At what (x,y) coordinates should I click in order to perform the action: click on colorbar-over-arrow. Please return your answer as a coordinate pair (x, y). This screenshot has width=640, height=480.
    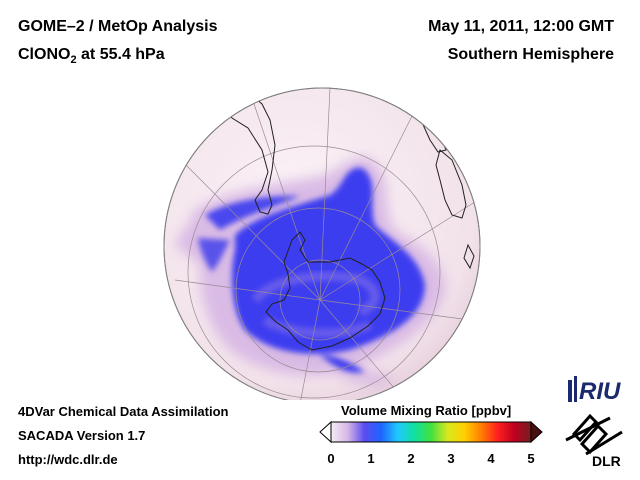
    Looking at the image, I should click on (536, 432).